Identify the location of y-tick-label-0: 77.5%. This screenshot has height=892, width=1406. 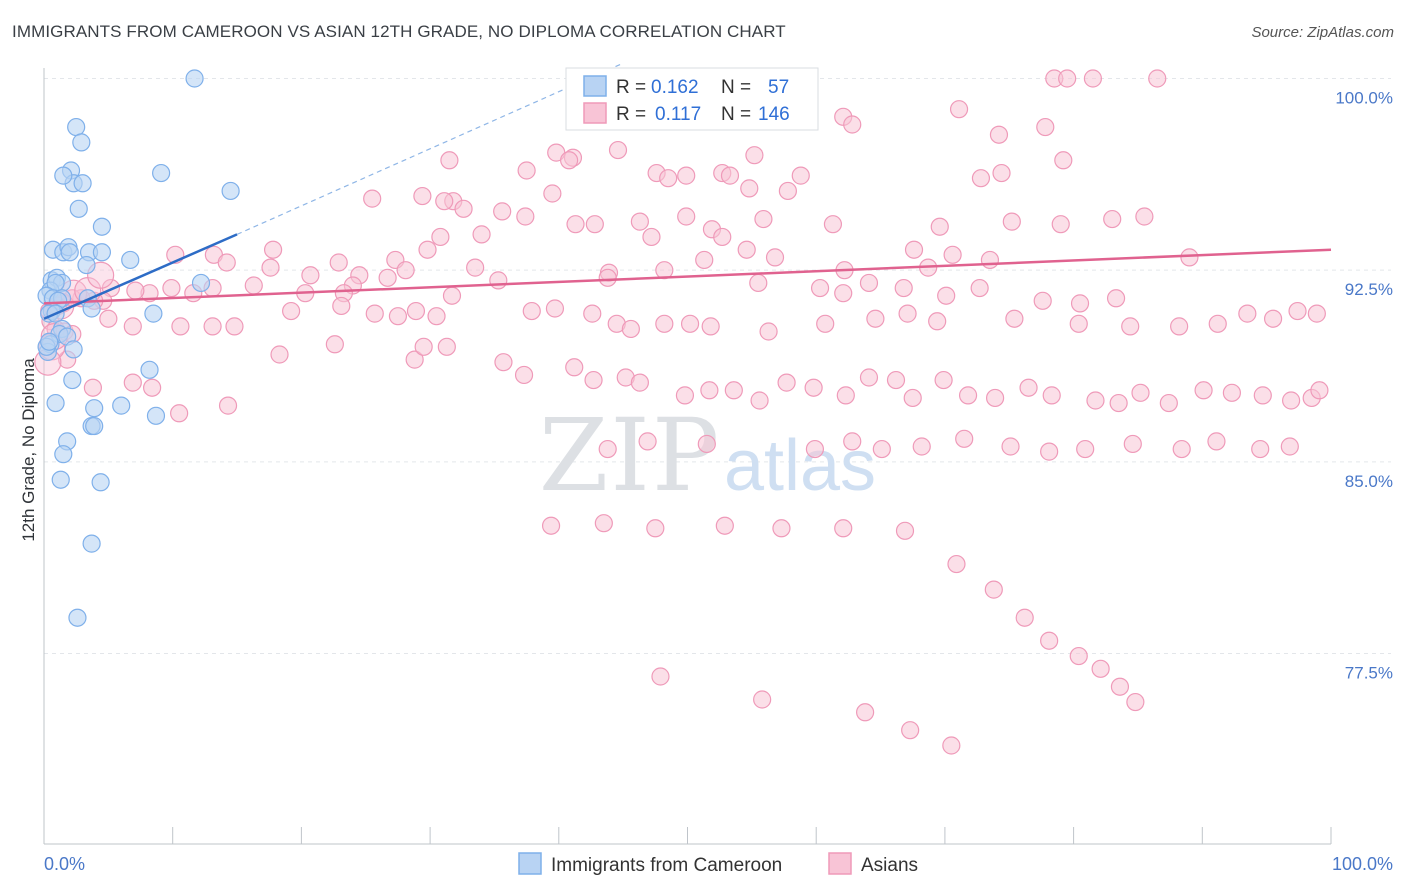
(1369, 673).